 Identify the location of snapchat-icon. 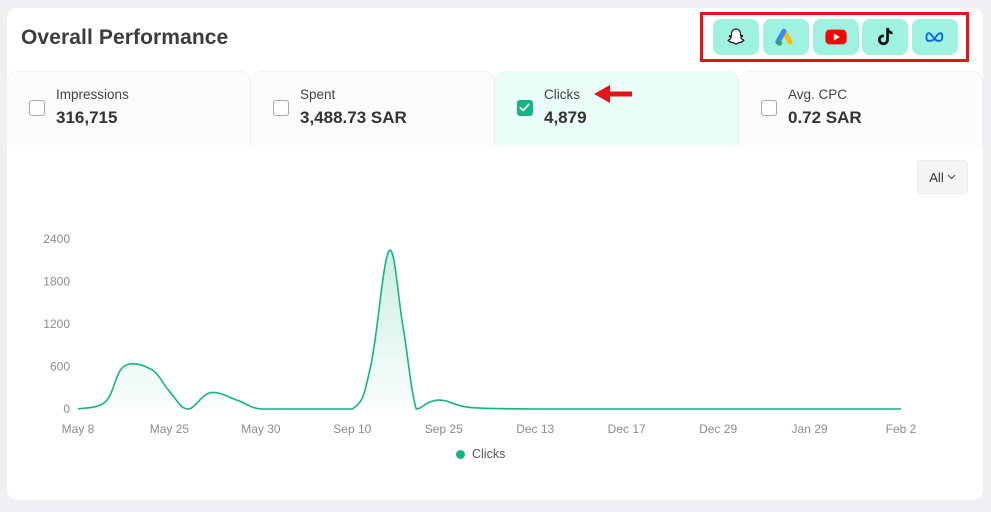
(736, 36).